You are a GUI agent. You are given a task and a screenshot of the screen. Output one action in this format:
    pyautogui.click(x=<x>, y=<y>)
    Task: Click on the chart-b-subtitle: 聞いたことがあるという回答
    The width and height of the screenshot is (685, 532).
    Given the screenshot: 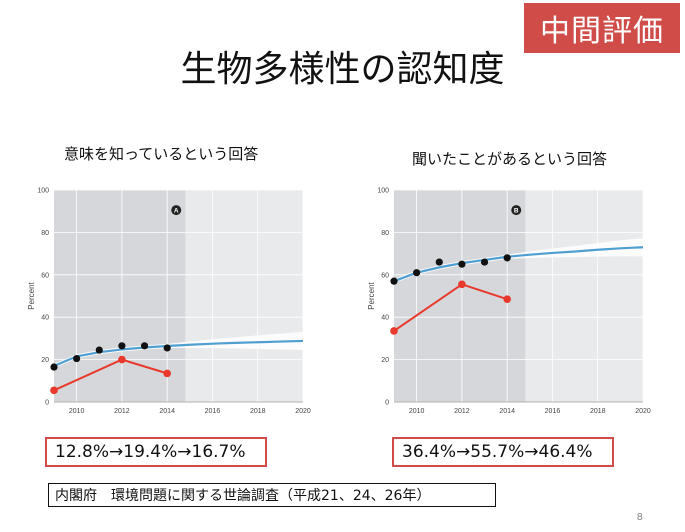 What is the action you would take?
    pyautogui.click(x=510, y=159)
    